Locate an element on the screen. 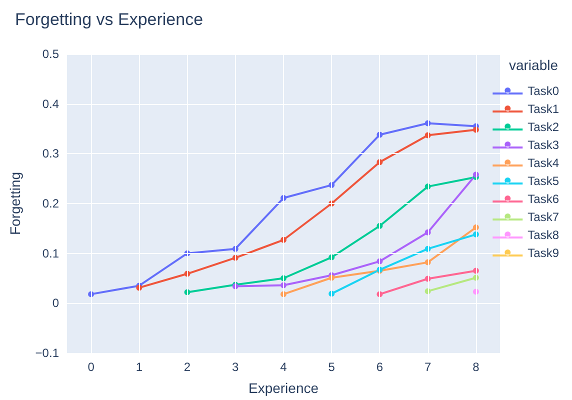  x-tick-label: 8 is located at coordinates (476, 367).